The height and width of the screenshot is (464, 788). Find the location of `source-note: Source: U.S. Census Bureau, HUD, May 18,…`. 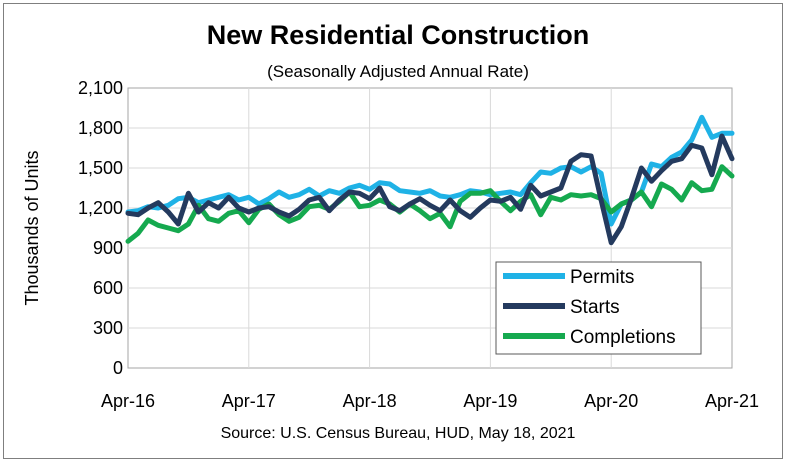

source-note: Source: U.S. Census Bureau, HUD, May 18,… is located at coordinates (398, 433).